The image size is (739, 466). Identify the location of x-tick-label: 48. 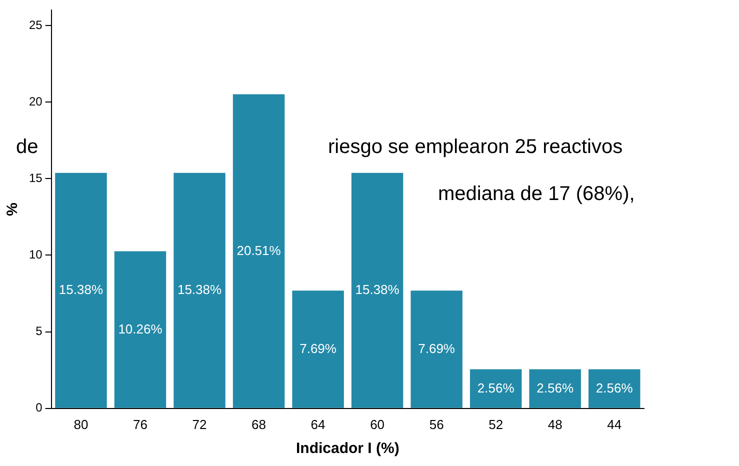
(555, 424).